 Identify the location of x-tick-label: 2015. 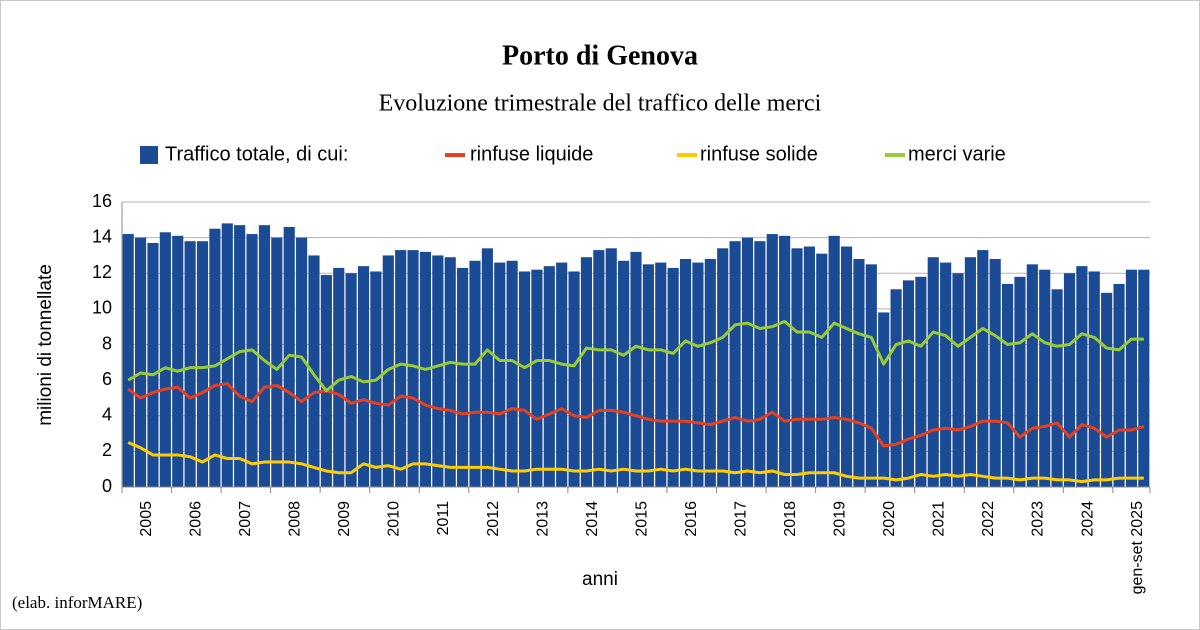
(641, 519).